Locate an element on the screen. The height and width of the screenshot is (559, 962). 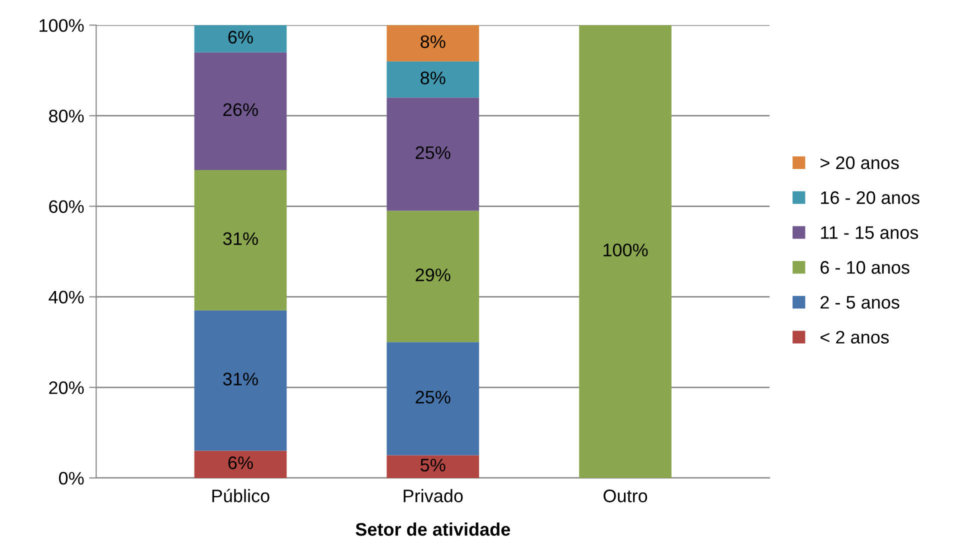
legend-label: 6 - 10 anos is located at coordinates (865, 267).